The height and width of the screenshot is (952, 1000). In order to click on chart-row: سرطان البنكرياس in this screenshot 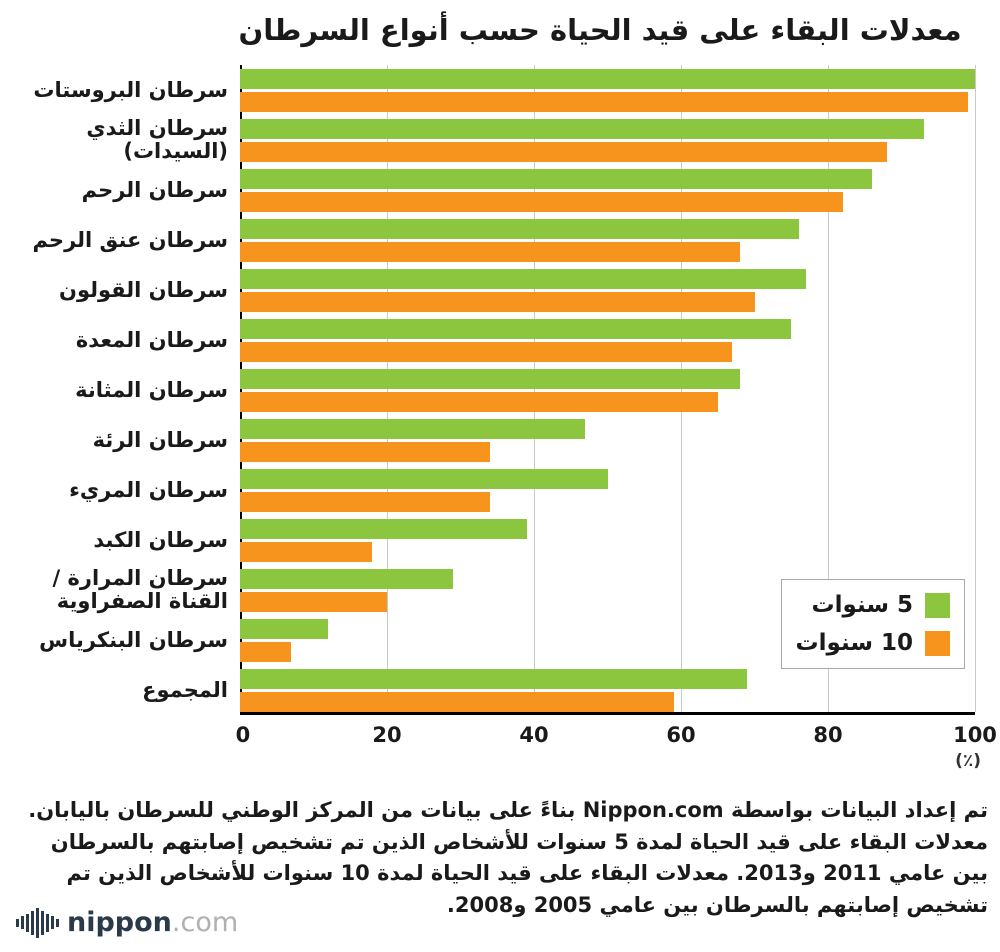, I will do `click(487, 640)`.